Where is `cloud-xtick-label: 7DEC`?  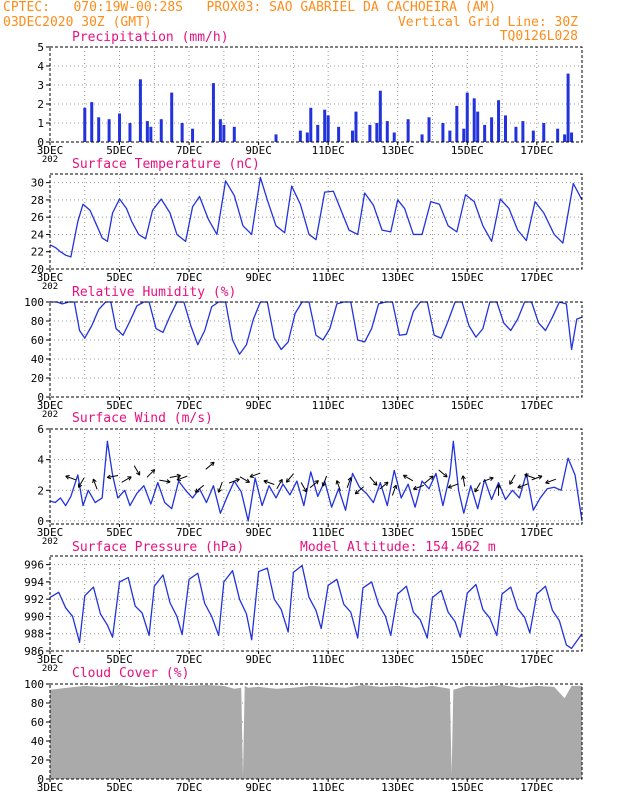 cloud-xtick-label: 7DEC is located at coordinates (189, 787).